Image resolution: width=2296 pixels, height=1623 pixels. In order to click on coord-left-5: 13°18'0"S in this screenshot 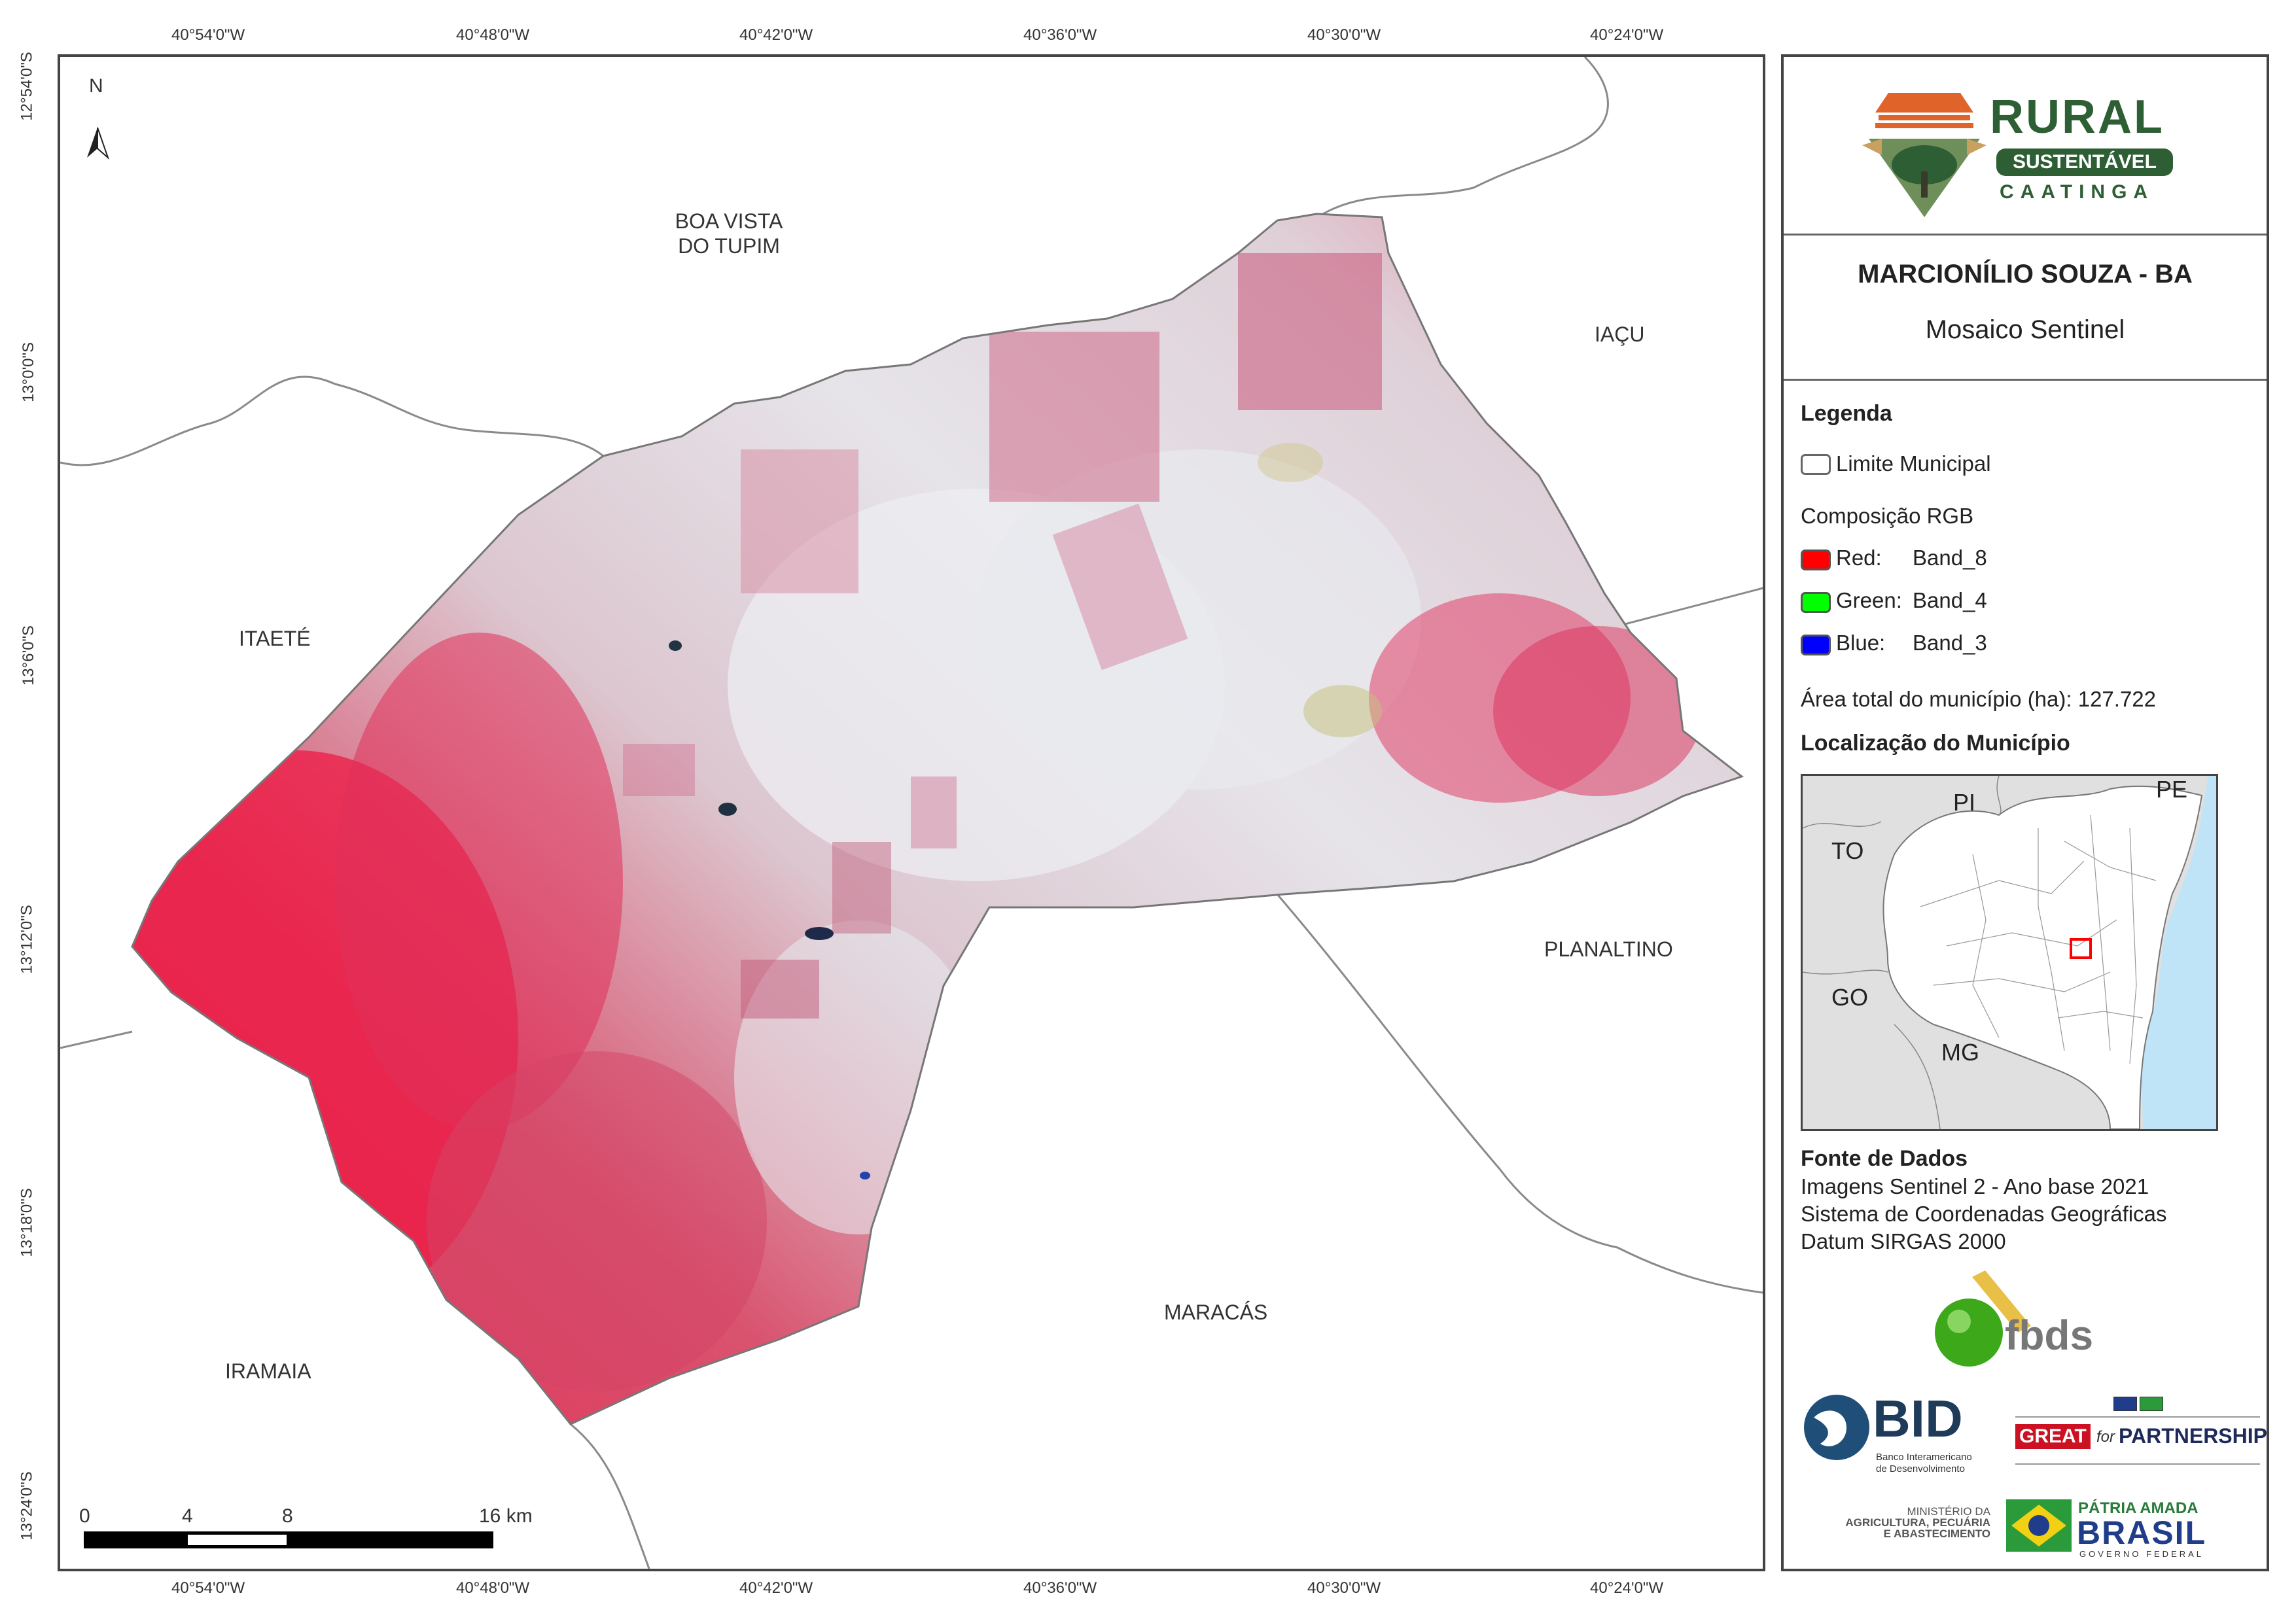, I will do `click(27, 1223)`.